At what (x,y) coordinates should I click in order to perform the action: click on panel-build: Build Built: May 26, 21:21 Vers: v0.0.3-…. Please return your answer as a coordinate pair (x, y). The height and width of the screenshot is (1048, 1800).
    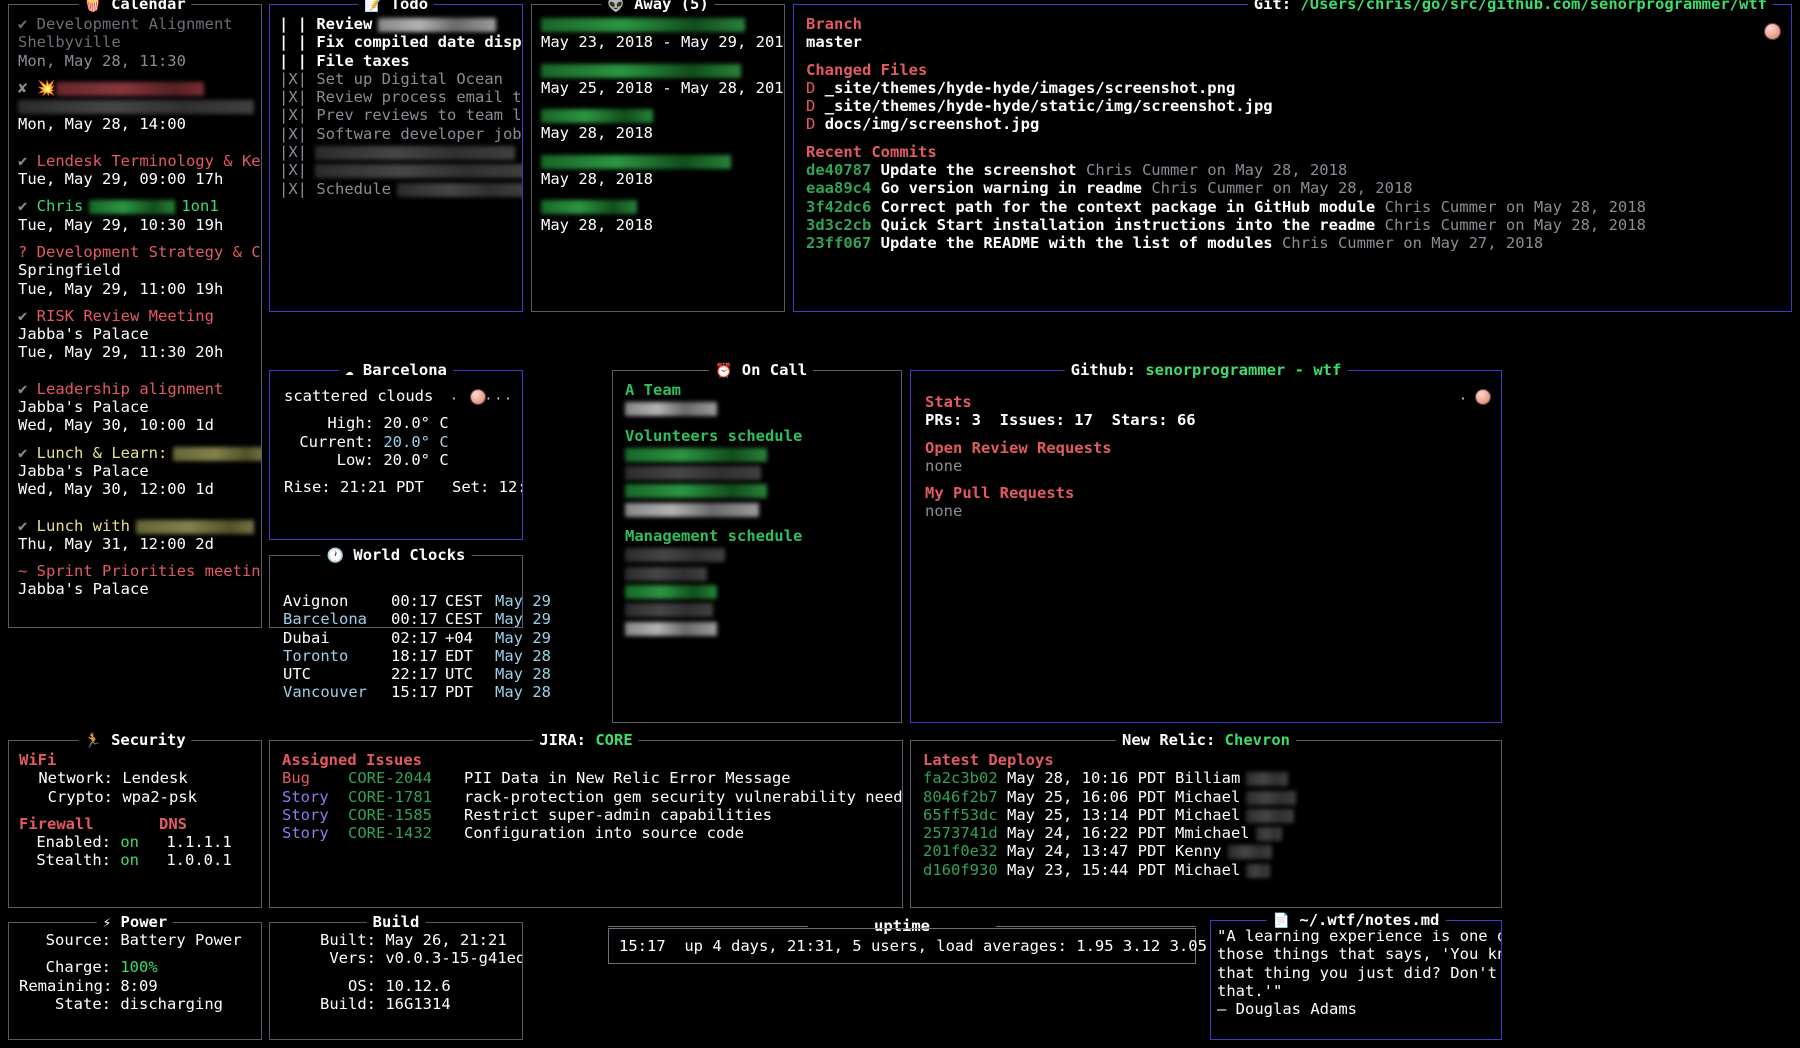
    Looking at the image, I should click on (396, 976).